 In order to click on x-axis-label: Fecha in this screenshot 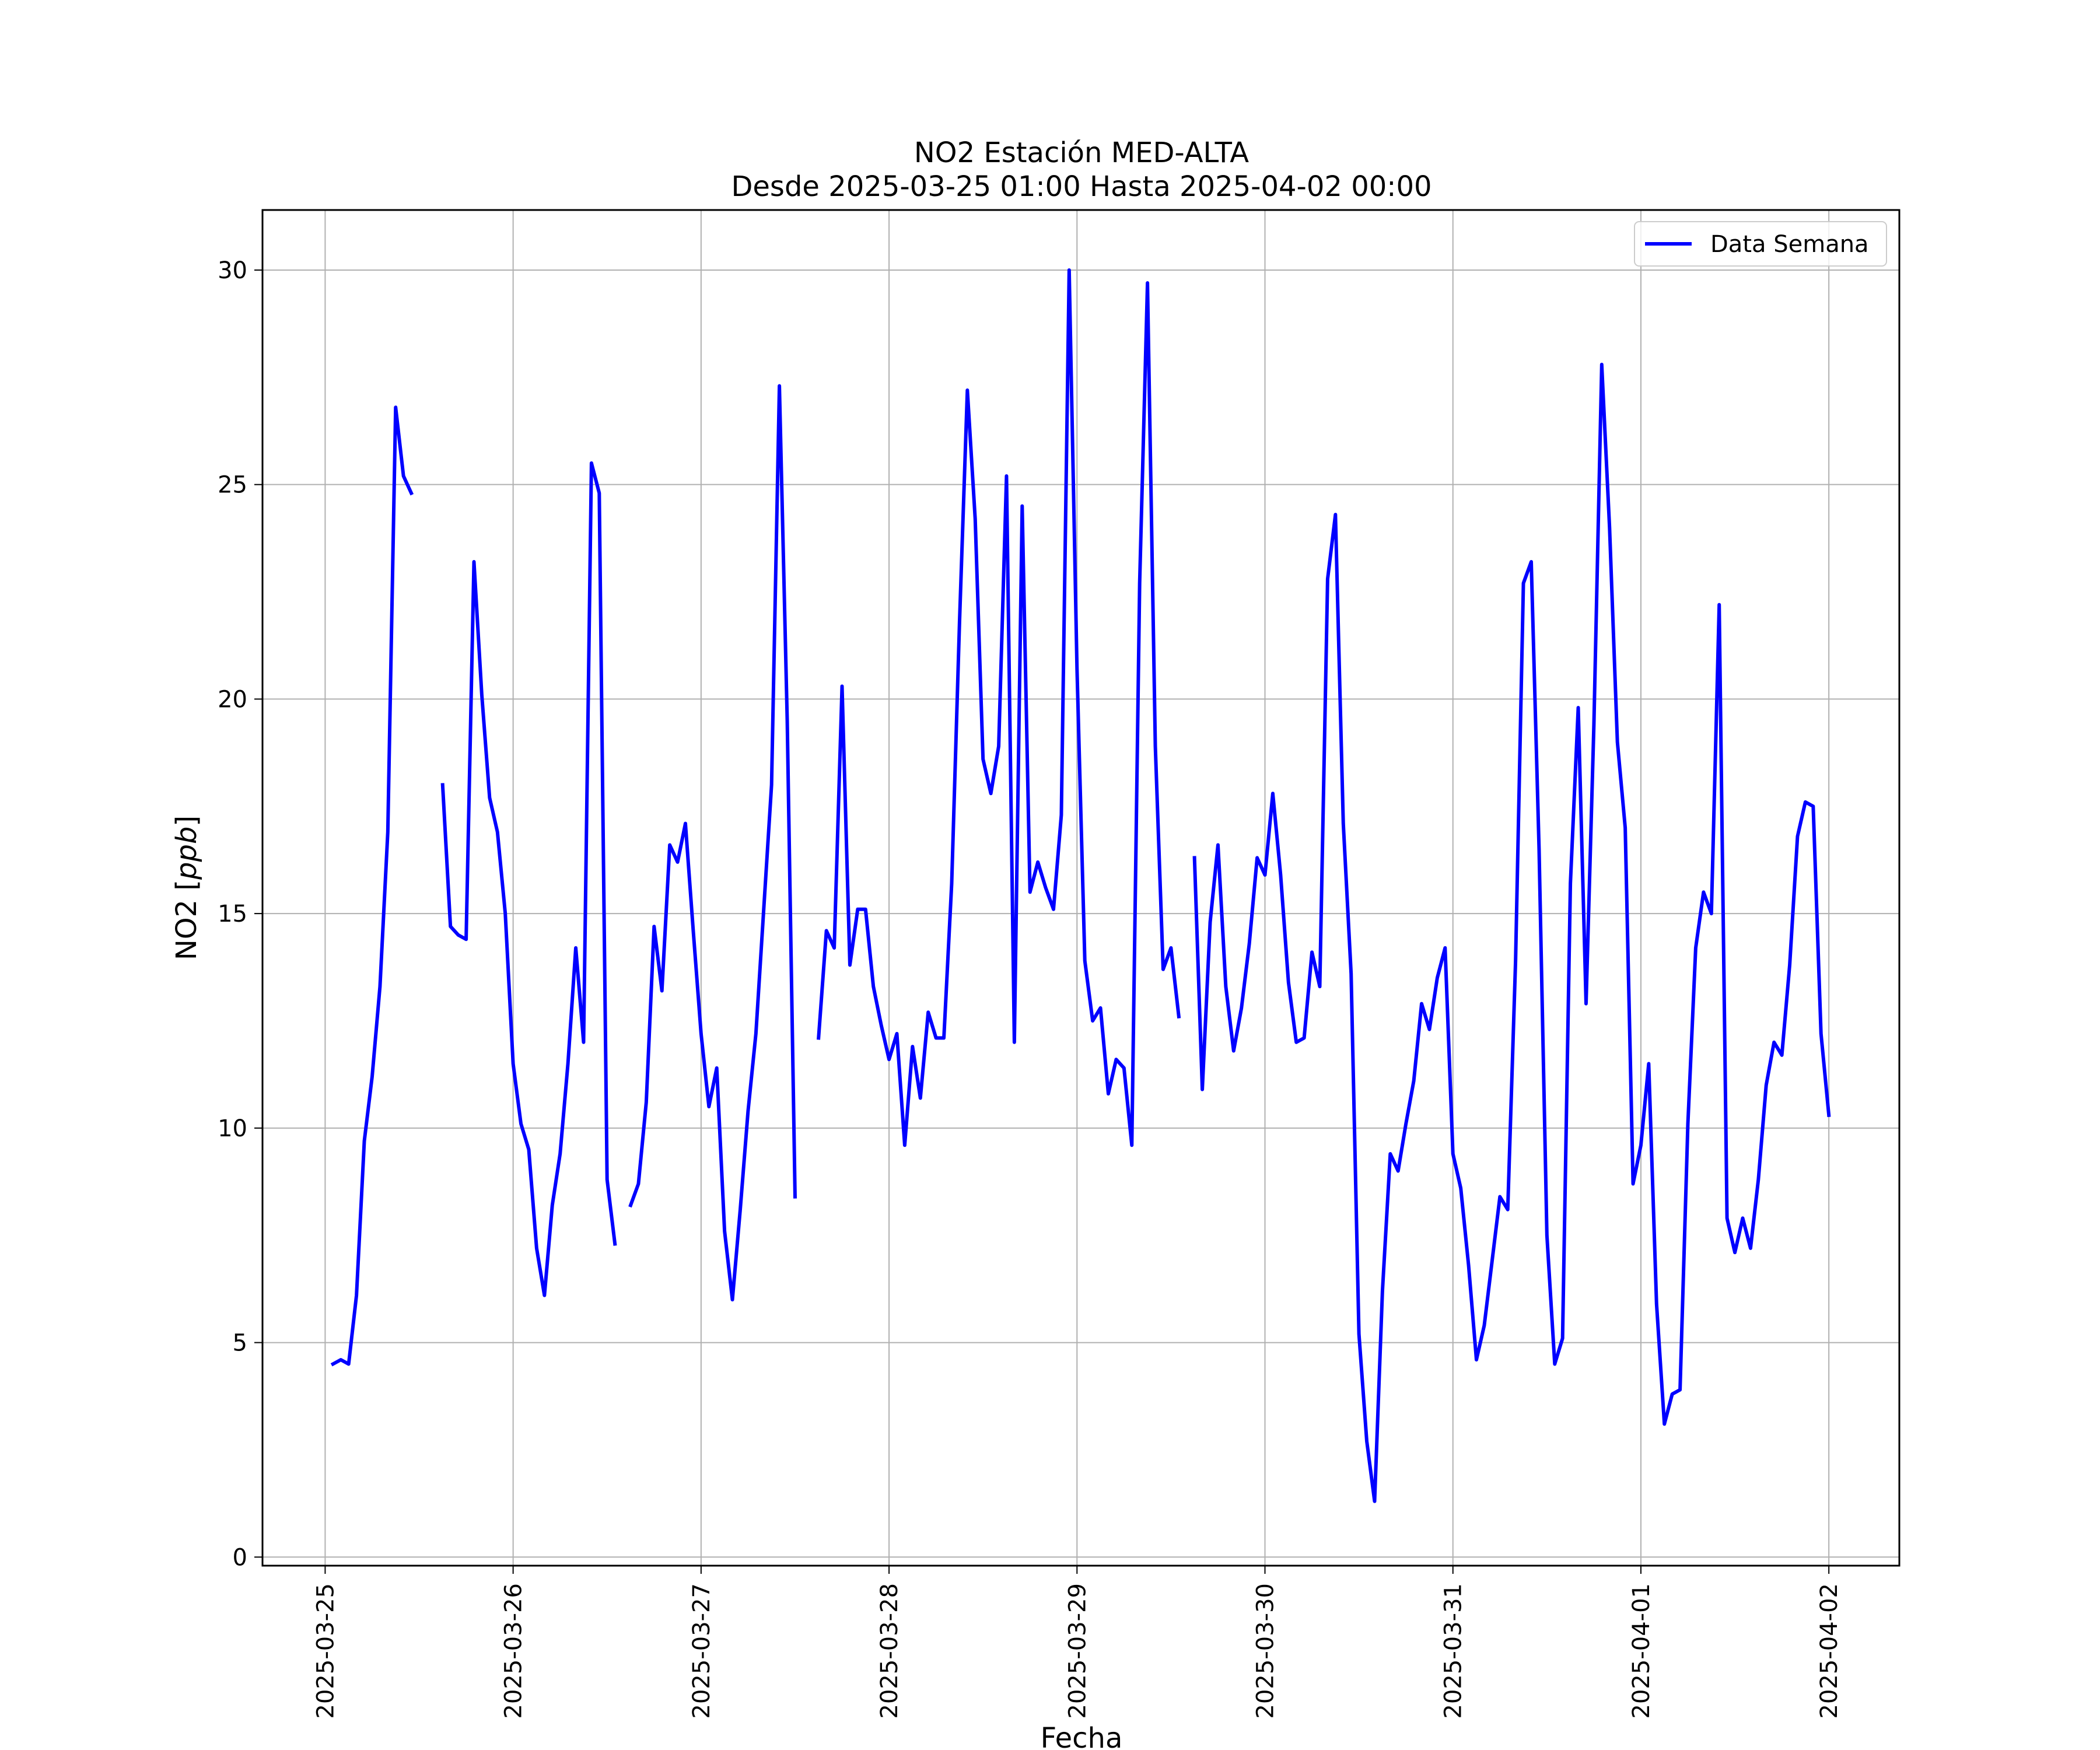, I will do `click(1082, 1736)`.